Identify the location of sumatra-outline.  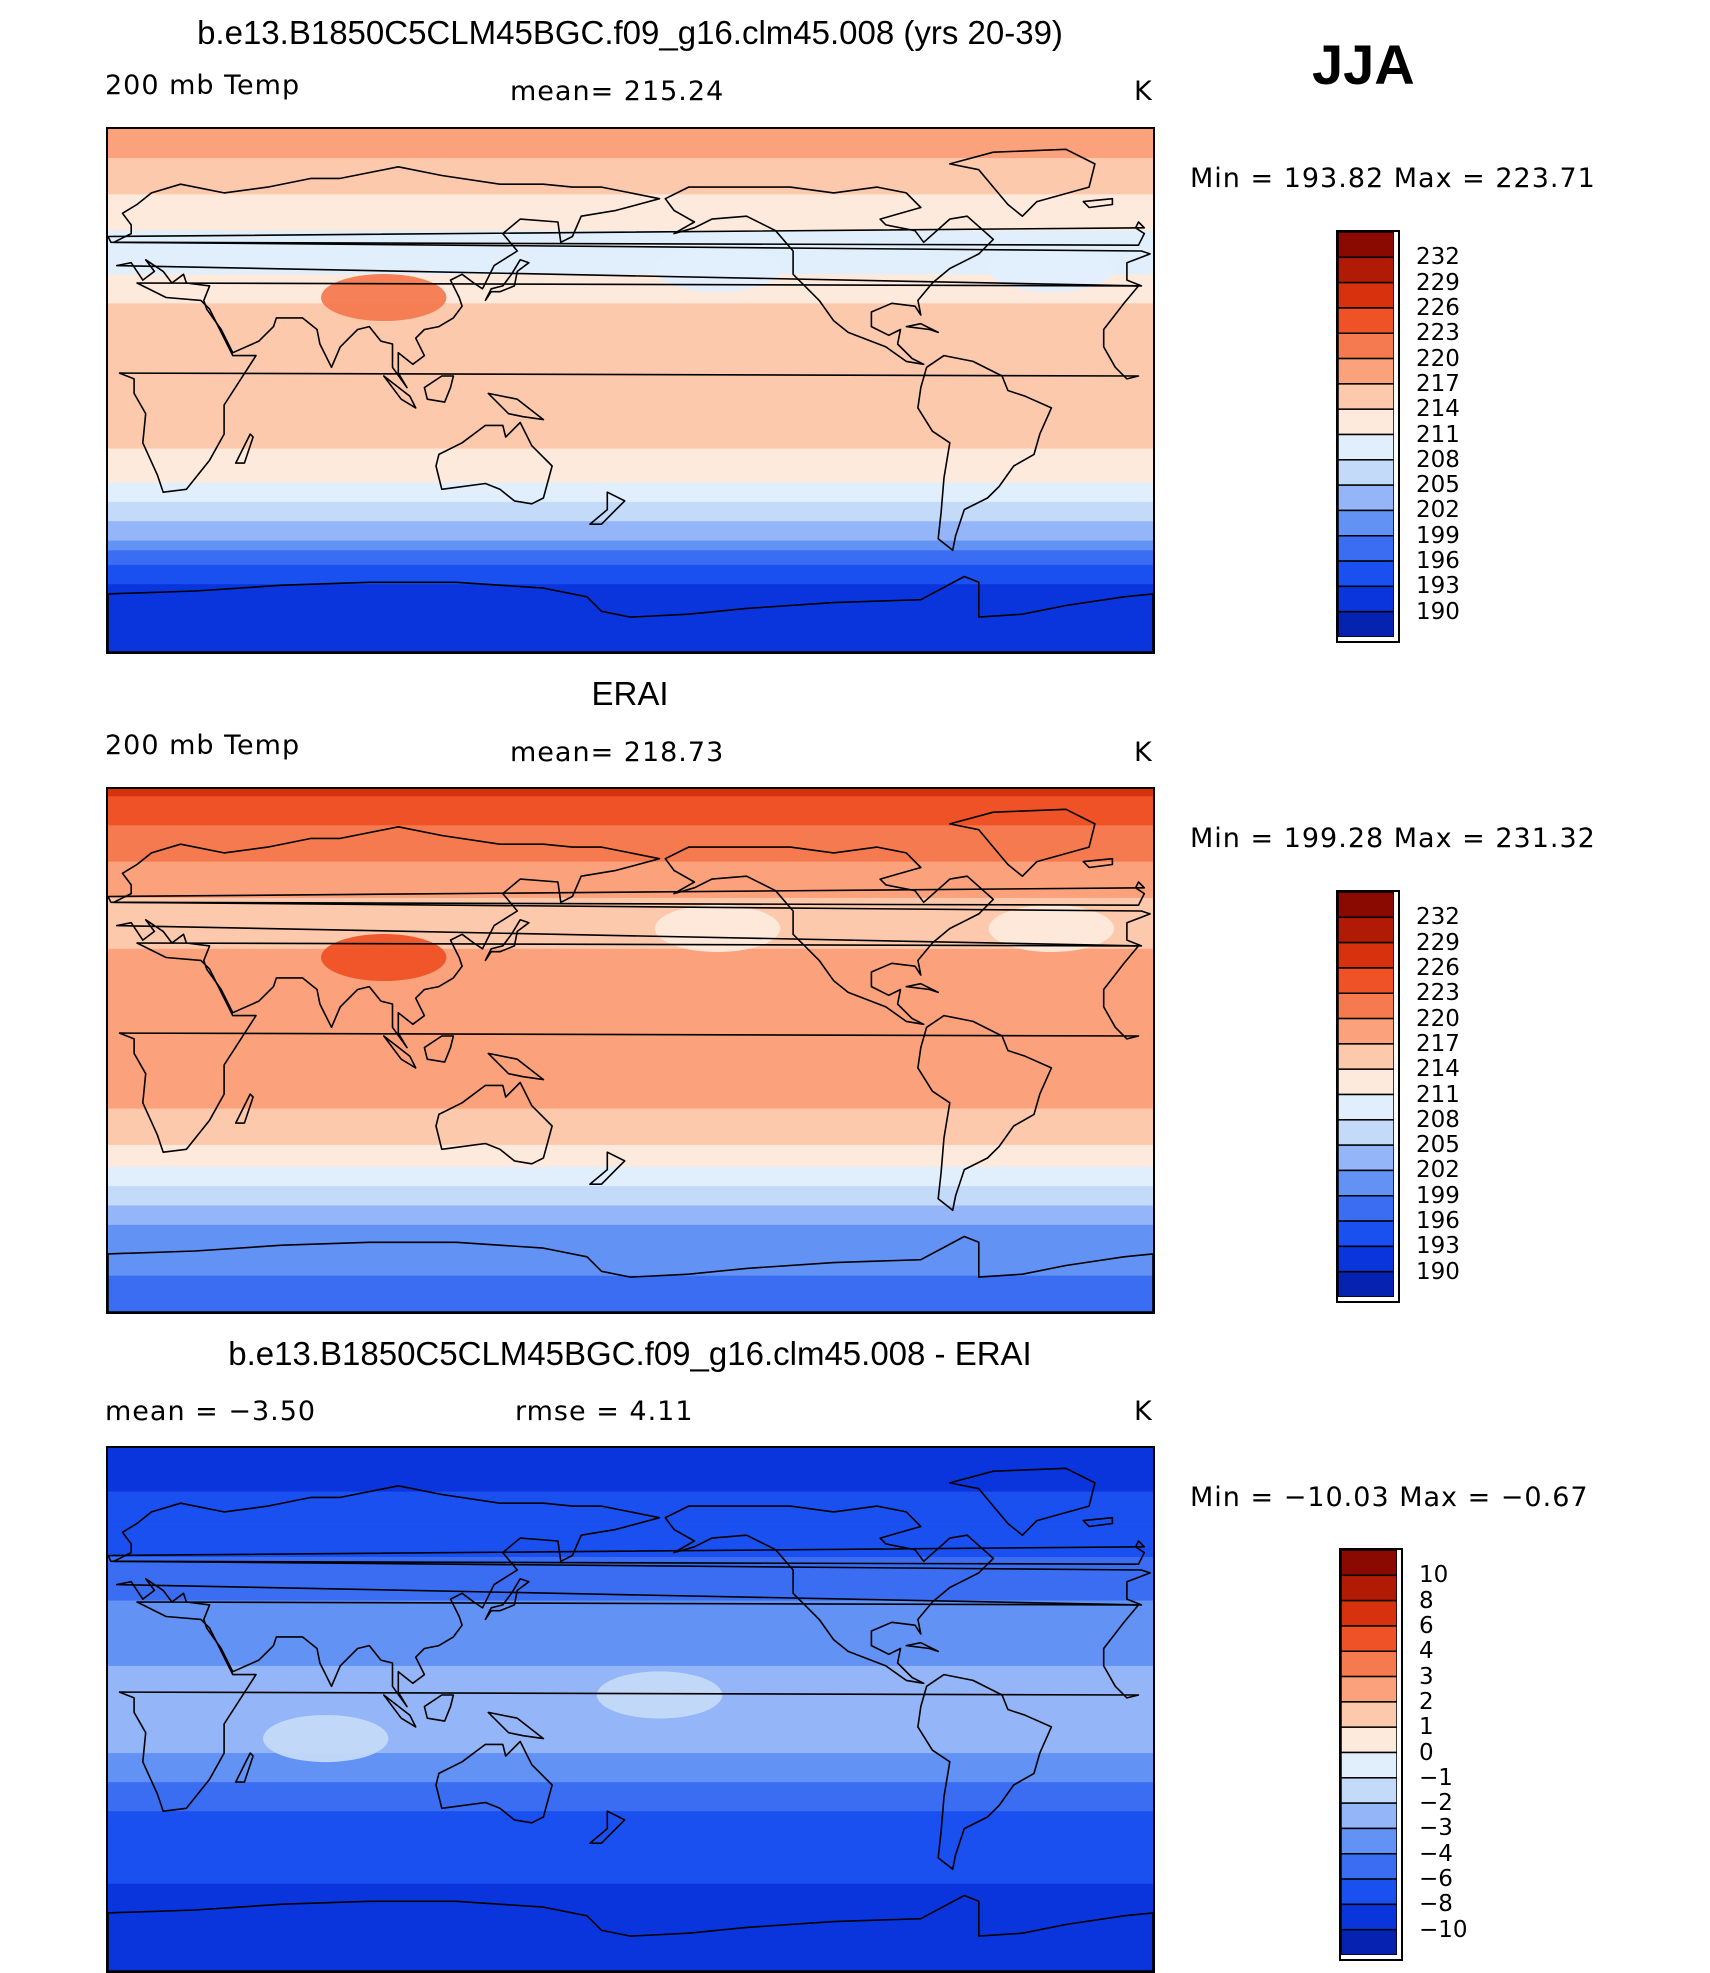
(399, 392).